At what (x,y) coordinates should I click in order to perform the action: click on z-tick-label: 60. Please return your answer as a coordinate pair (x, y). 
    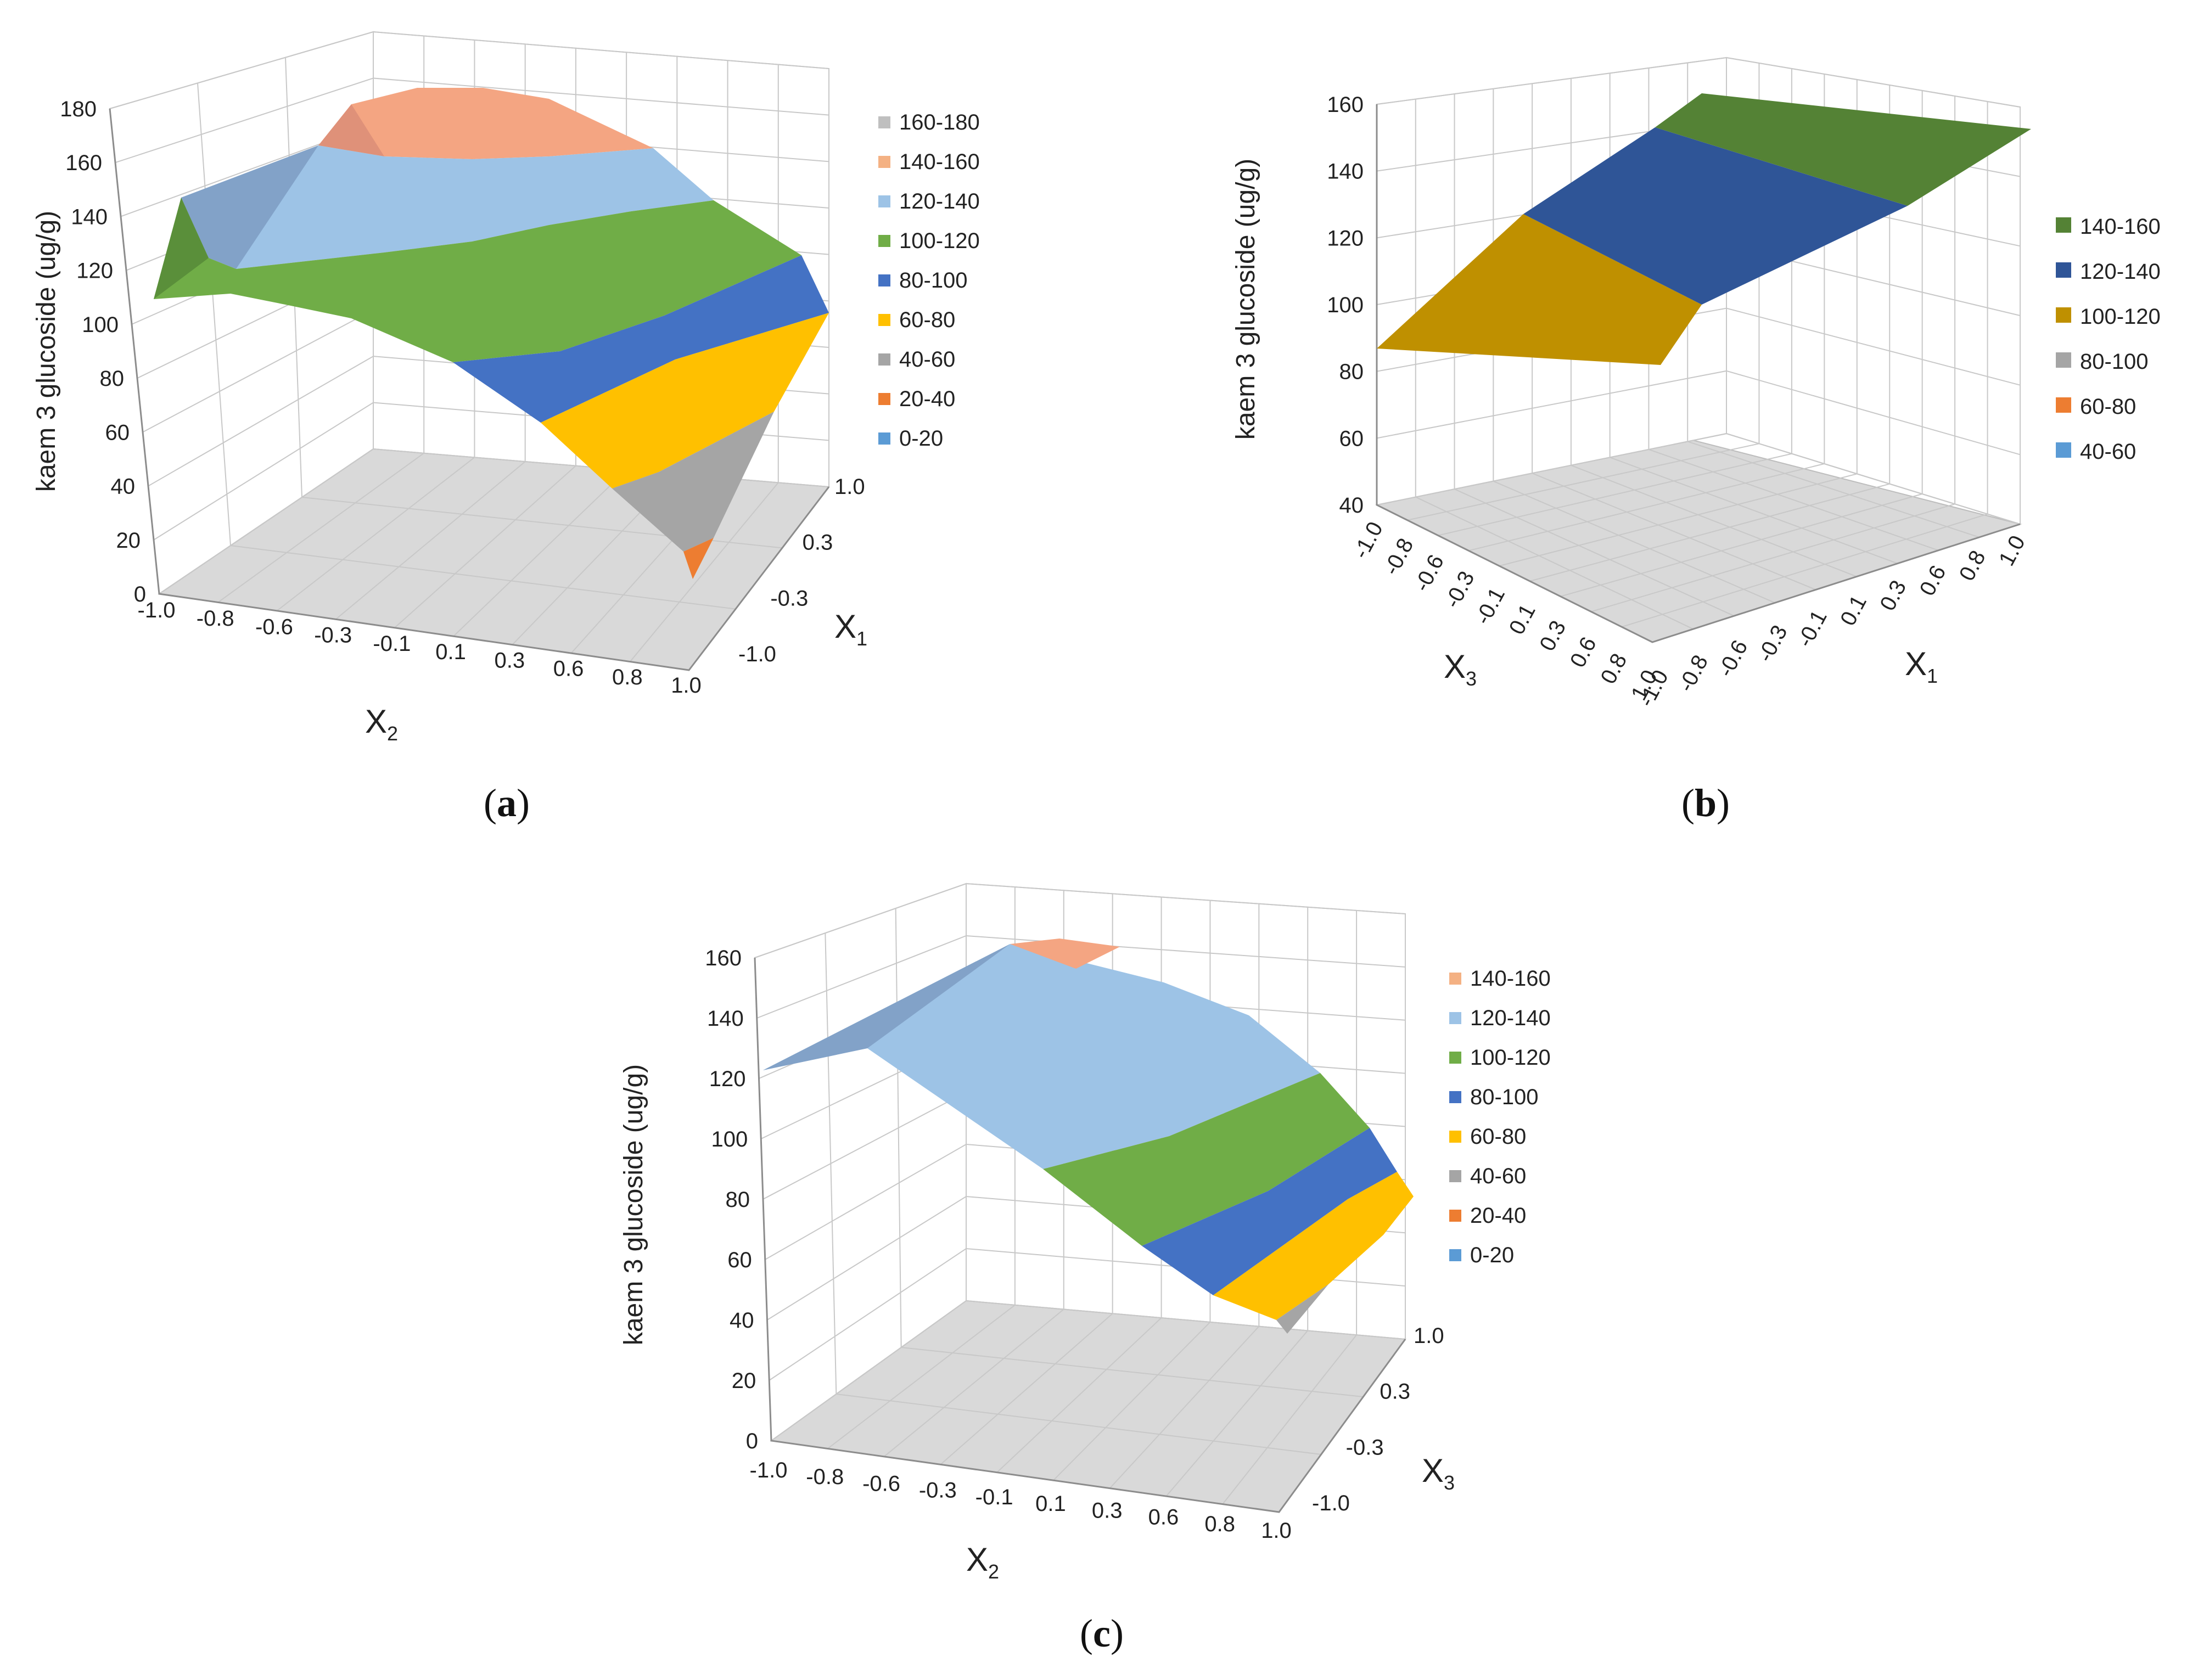
    Looking at the image, I should click on (1352, 438).